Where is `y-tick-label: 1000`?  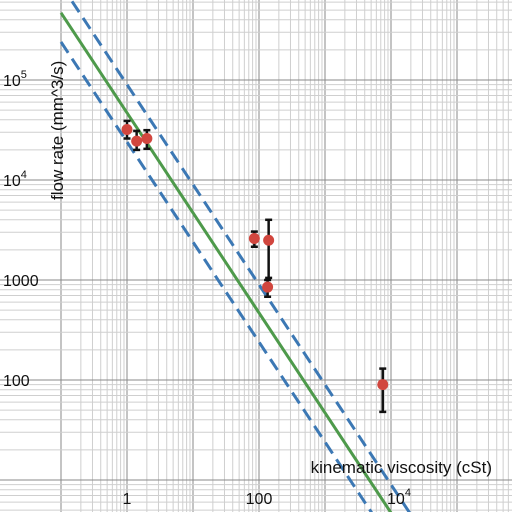
y-tick-label: 1000 is located at coordinates (21, 281).